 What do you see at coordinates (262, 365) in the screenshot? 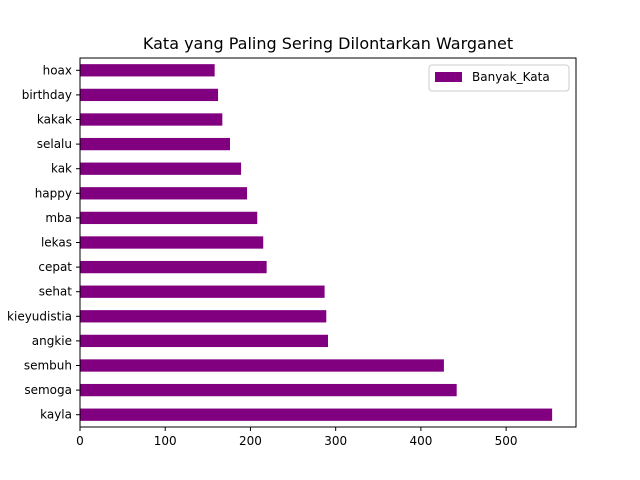
I see `bar-sembuh` at bounding box center [262, 365].